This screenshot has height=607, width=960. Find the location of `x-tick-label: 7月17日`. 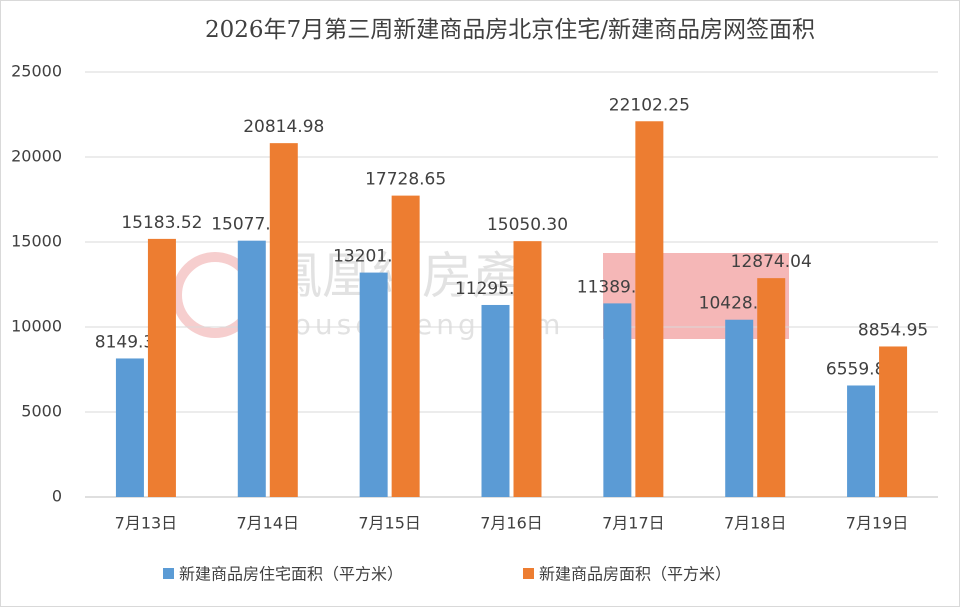

x-tick-label: 7月17日 is located at coordinates (633, 523).